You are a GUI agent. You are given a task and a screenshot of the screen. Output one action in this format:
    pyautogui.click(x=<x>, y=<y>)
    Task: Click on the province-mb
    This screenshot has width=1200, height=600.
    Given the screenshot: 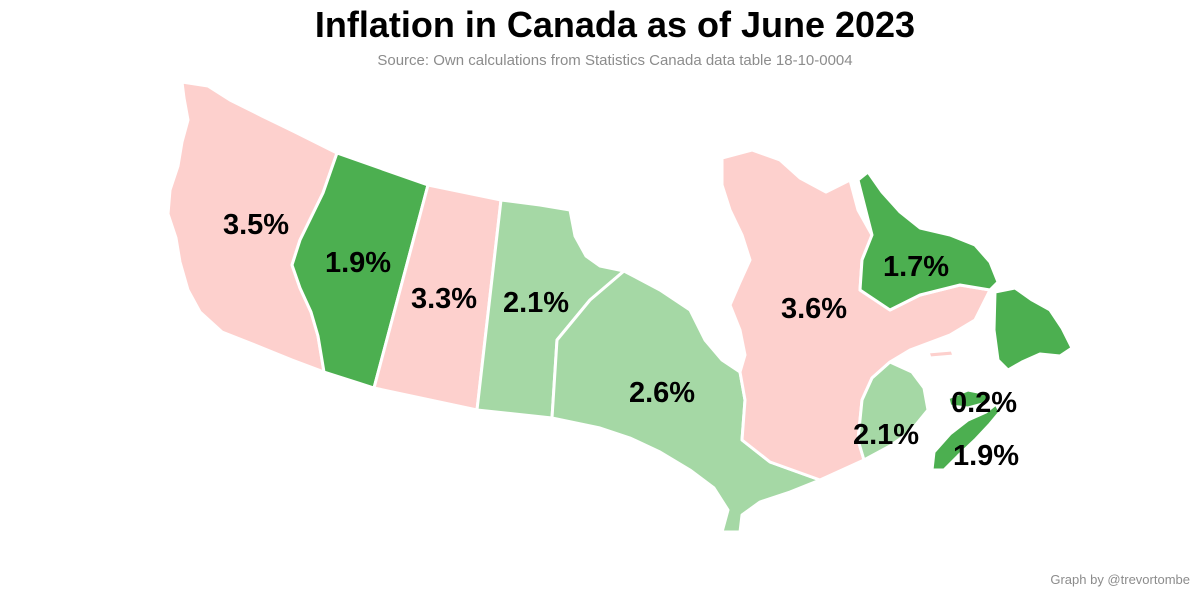 What is the action you would take?
    pyautogui.click(x=550, y=309)
    